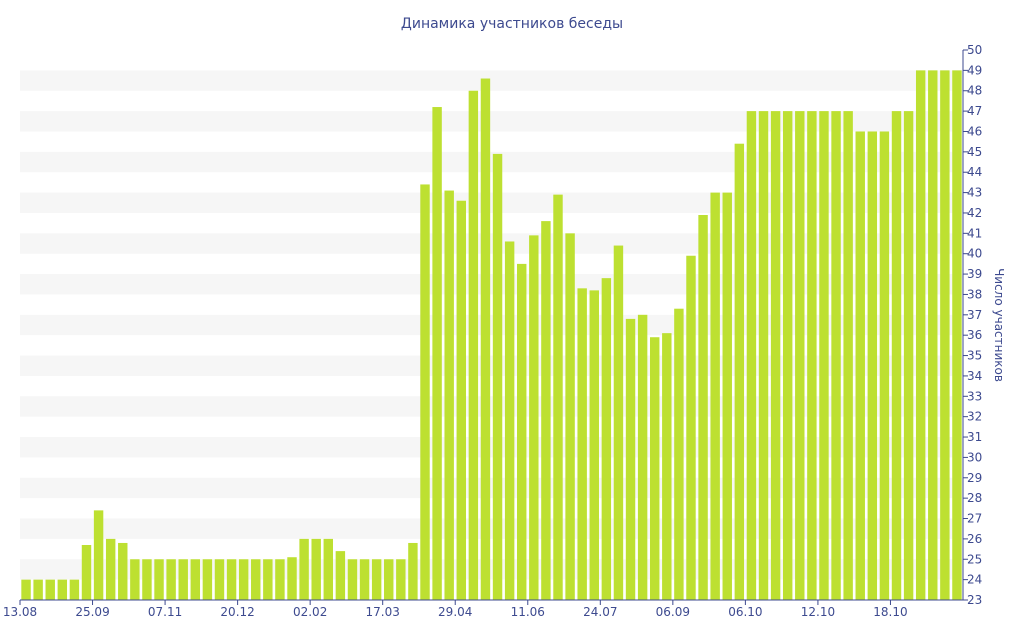 The image size is (1024, 640). I want to click on y-tick-label: 50, so click(974, 50).